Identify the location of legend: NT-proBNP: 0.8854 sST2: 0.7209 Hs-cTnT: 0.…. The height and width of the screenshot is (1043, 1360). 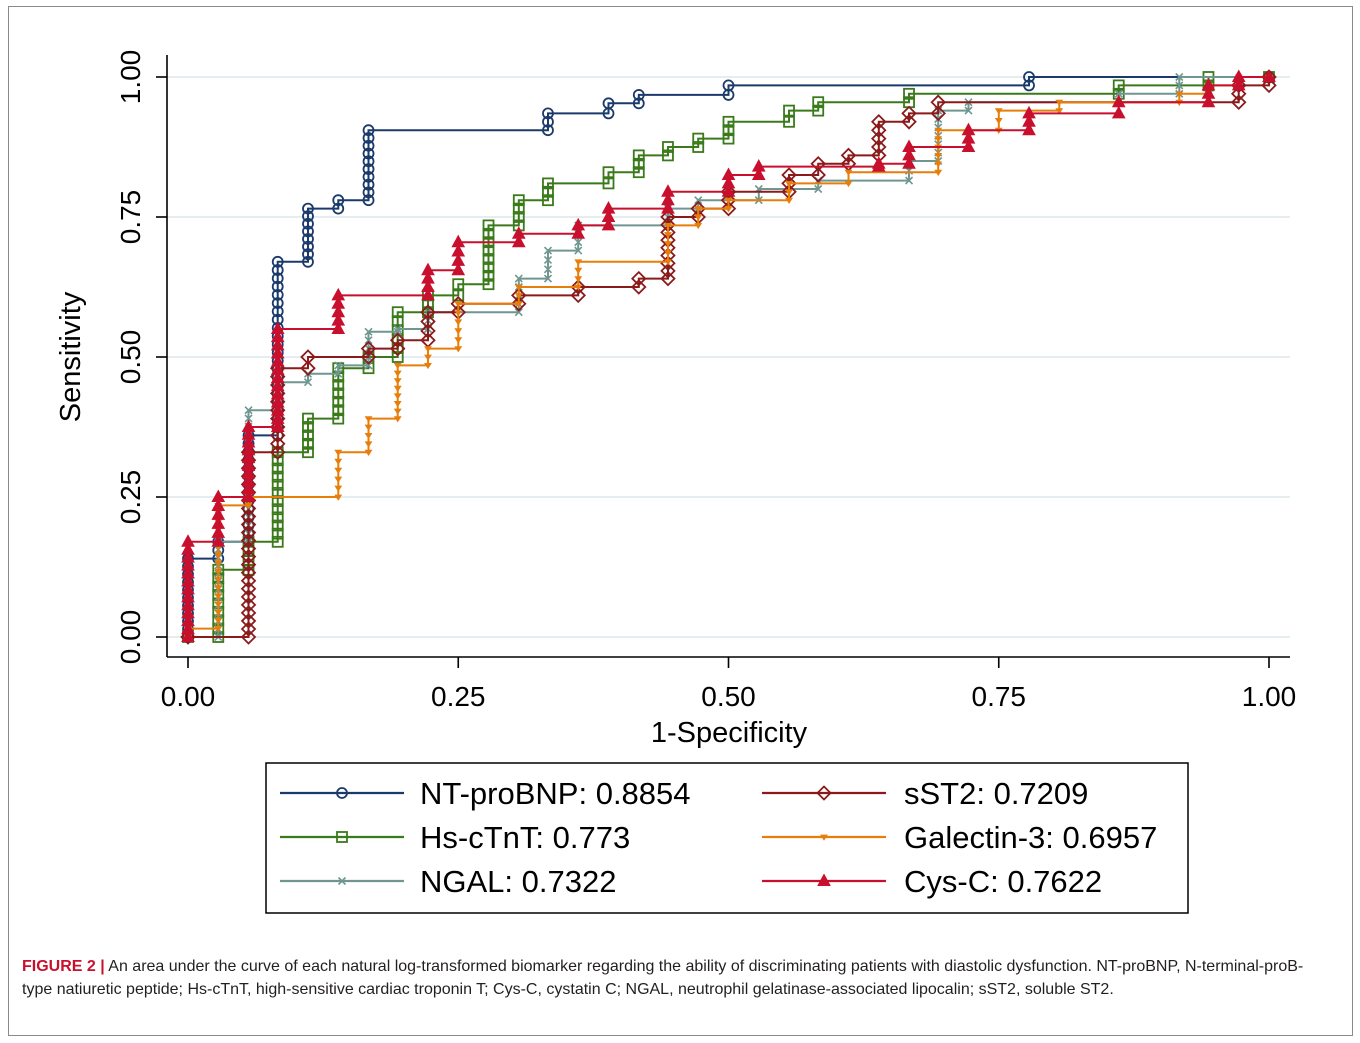
(727, 838).